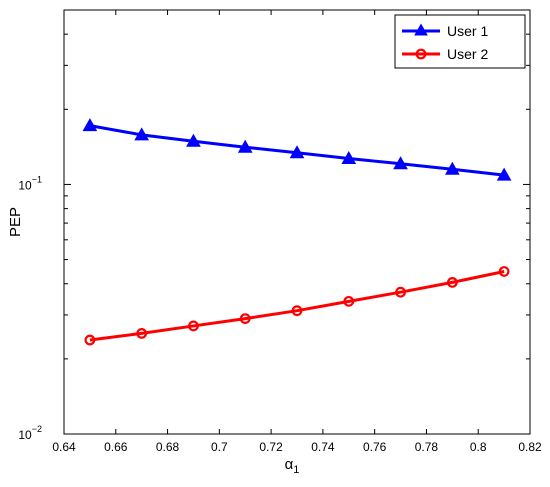 This screenshot has height=487, width=550. I want to click on x-tick-label: 0.68, so click(168, 447).